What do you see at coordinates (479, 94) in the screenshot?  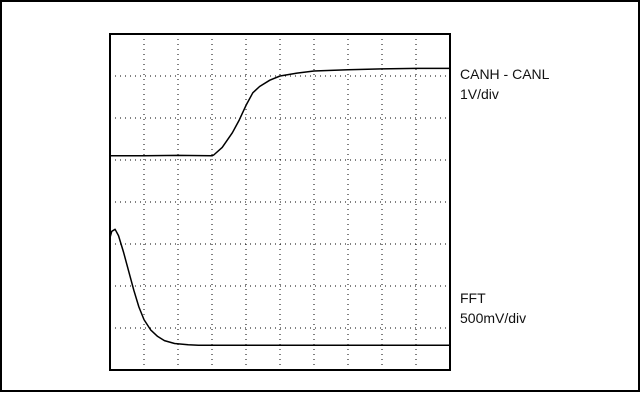 I see `series-scale-canh-canl: 1V/div` at bounding box center [479, 94].